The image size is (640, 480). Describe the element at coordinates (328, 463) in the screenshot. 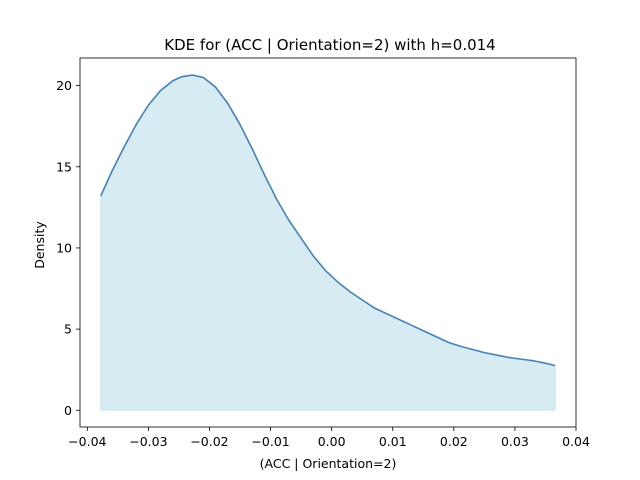

I see `x-axis-label: (ACC | Orientation=2)` at that location.